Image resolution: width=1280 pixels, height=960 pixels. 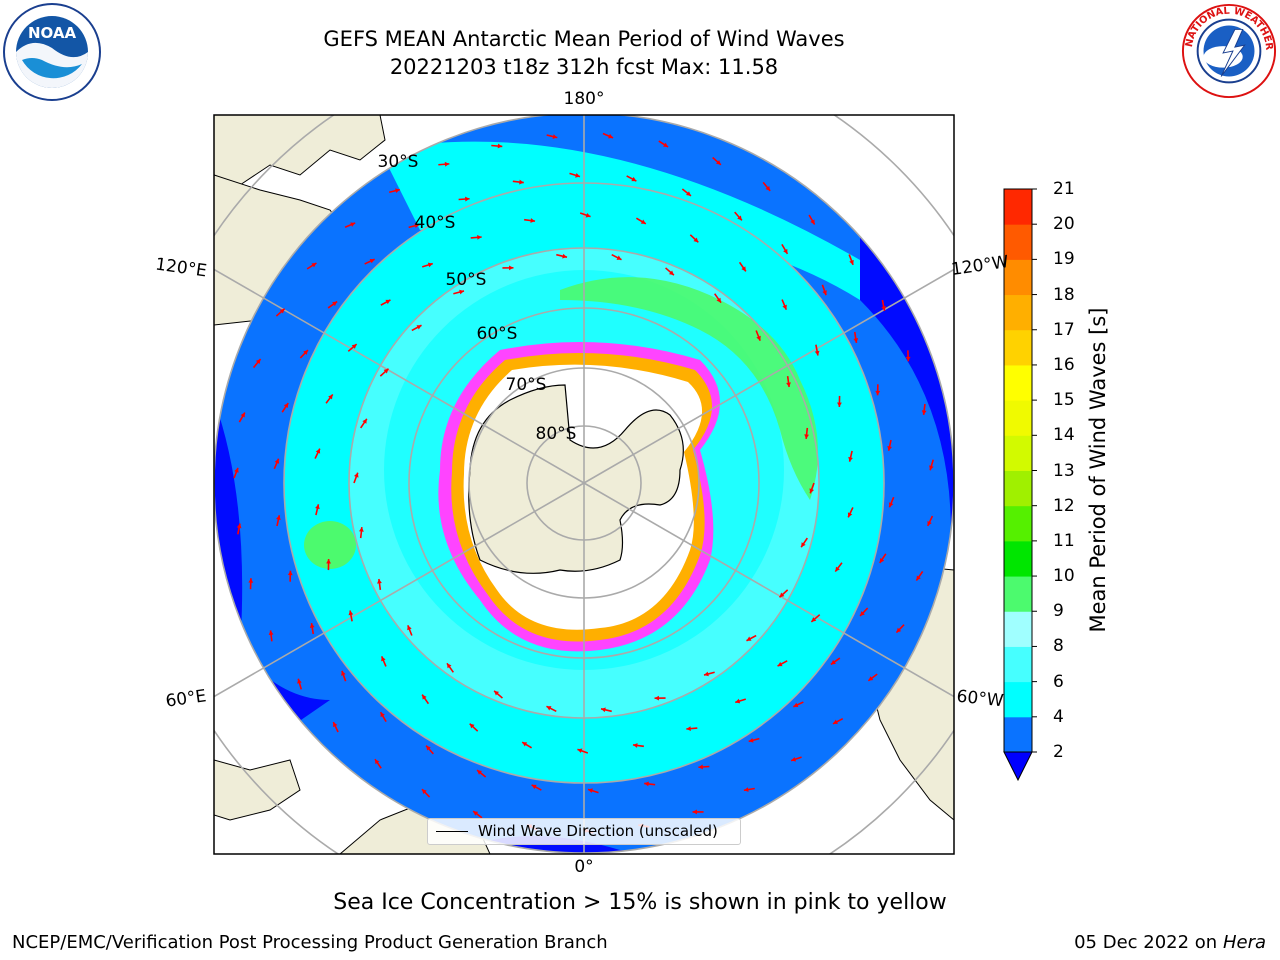 What do you see at coordinates (466, 280) in the screenshot?
I see `lat-label-50s: 50°S` at bounding box center [466, 280].